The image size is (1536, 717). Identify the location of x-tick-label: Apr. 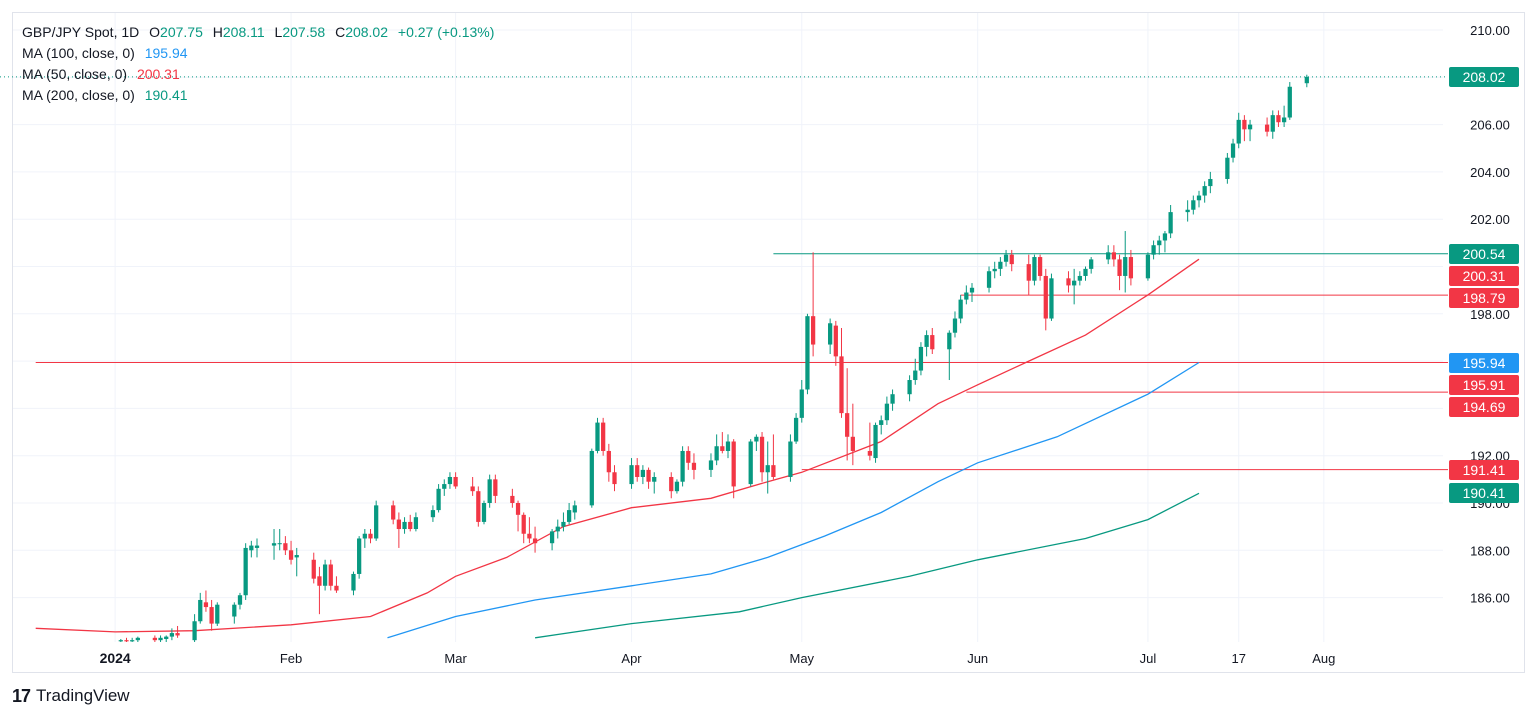
(631, 658).